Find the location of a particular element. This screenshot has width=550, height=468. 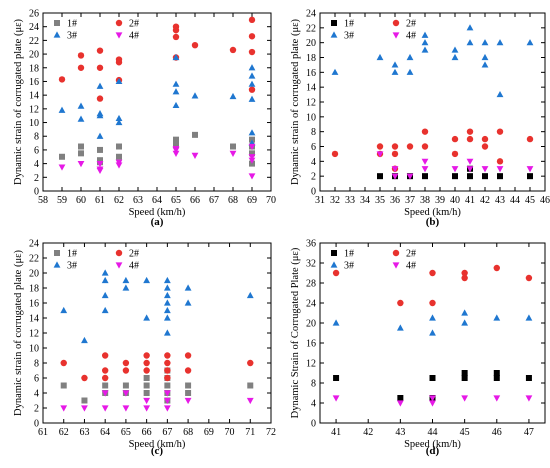

y-tick-label: 16 is located at coordinates (311, 344).